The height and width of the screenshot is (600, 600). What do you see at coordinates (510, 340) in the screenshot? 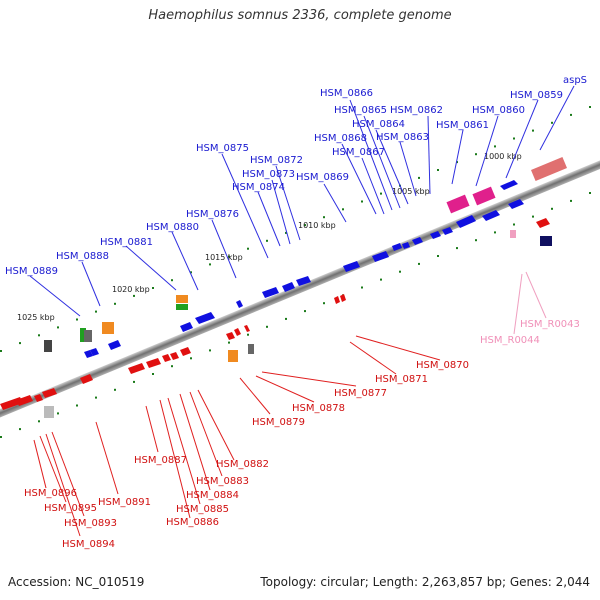
I see `gene-label-hsm-r0044: HSM_R0044` at bounding box center [510, 340].